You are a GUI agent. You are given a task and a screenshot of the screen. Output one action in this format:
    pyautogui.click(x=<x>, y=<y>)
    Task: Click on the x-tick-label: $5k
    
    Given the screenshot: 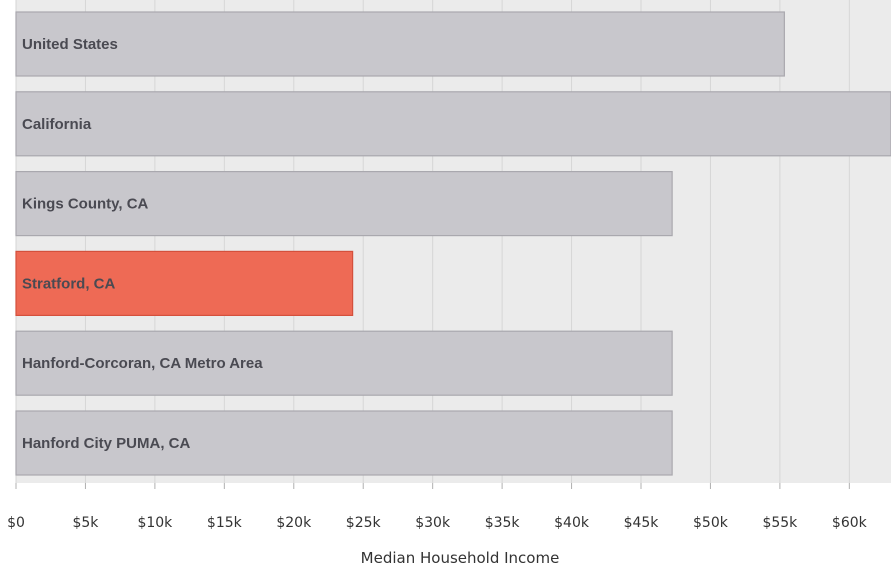 What is the action you would take?
    pyautogui.click(x=85, y=523)
    